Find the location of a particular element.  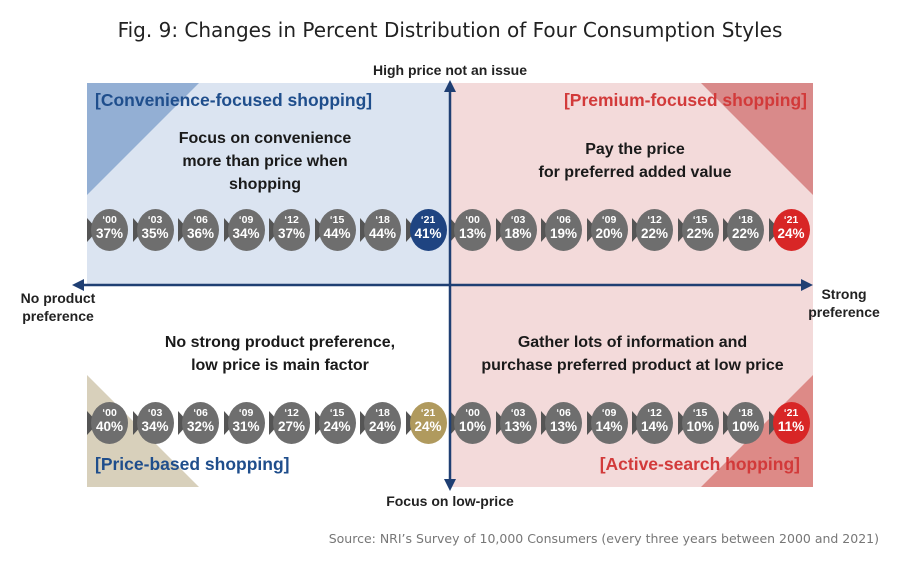

year-oval: ‘15 10% is located at coordinates (700, 423).